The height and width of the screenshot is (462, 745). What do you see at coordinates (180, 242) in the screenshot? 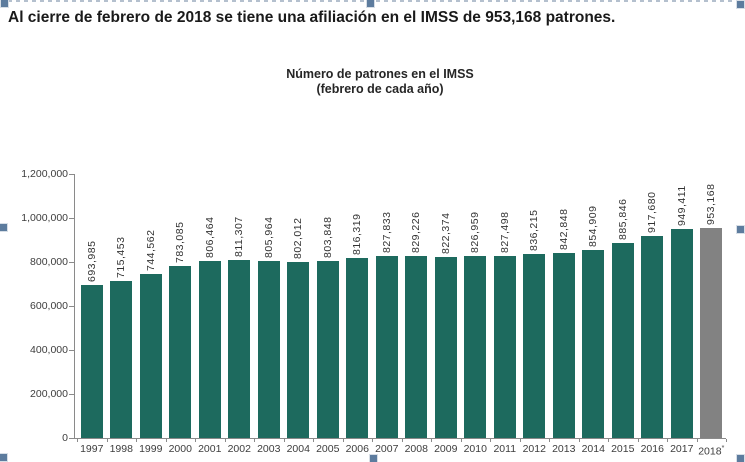
I see `bar-value-label: 783,085` at bounding box center [180, 242].